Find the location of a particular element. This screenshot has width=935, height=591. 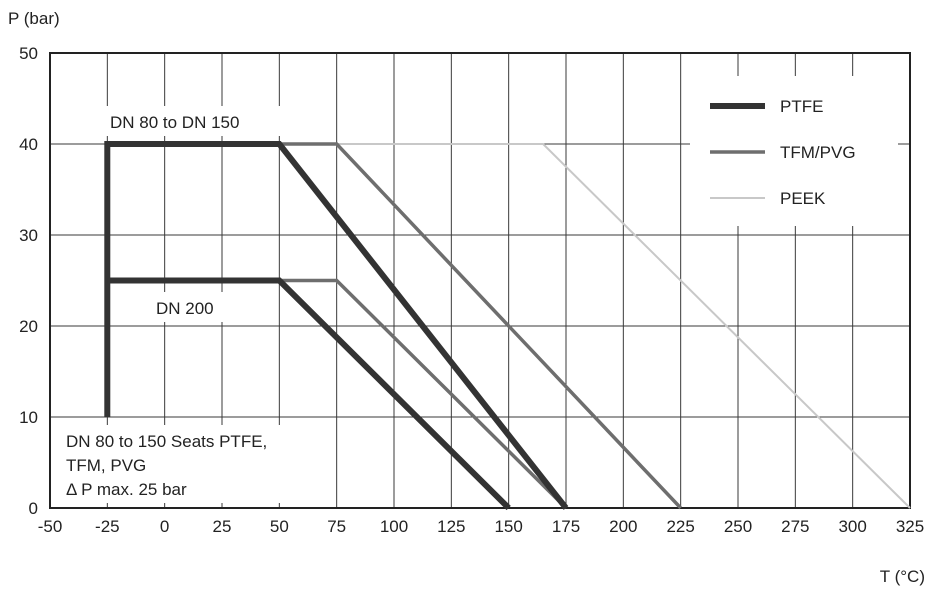

x-tick-label: 50 is located at coordinates (279, 526).